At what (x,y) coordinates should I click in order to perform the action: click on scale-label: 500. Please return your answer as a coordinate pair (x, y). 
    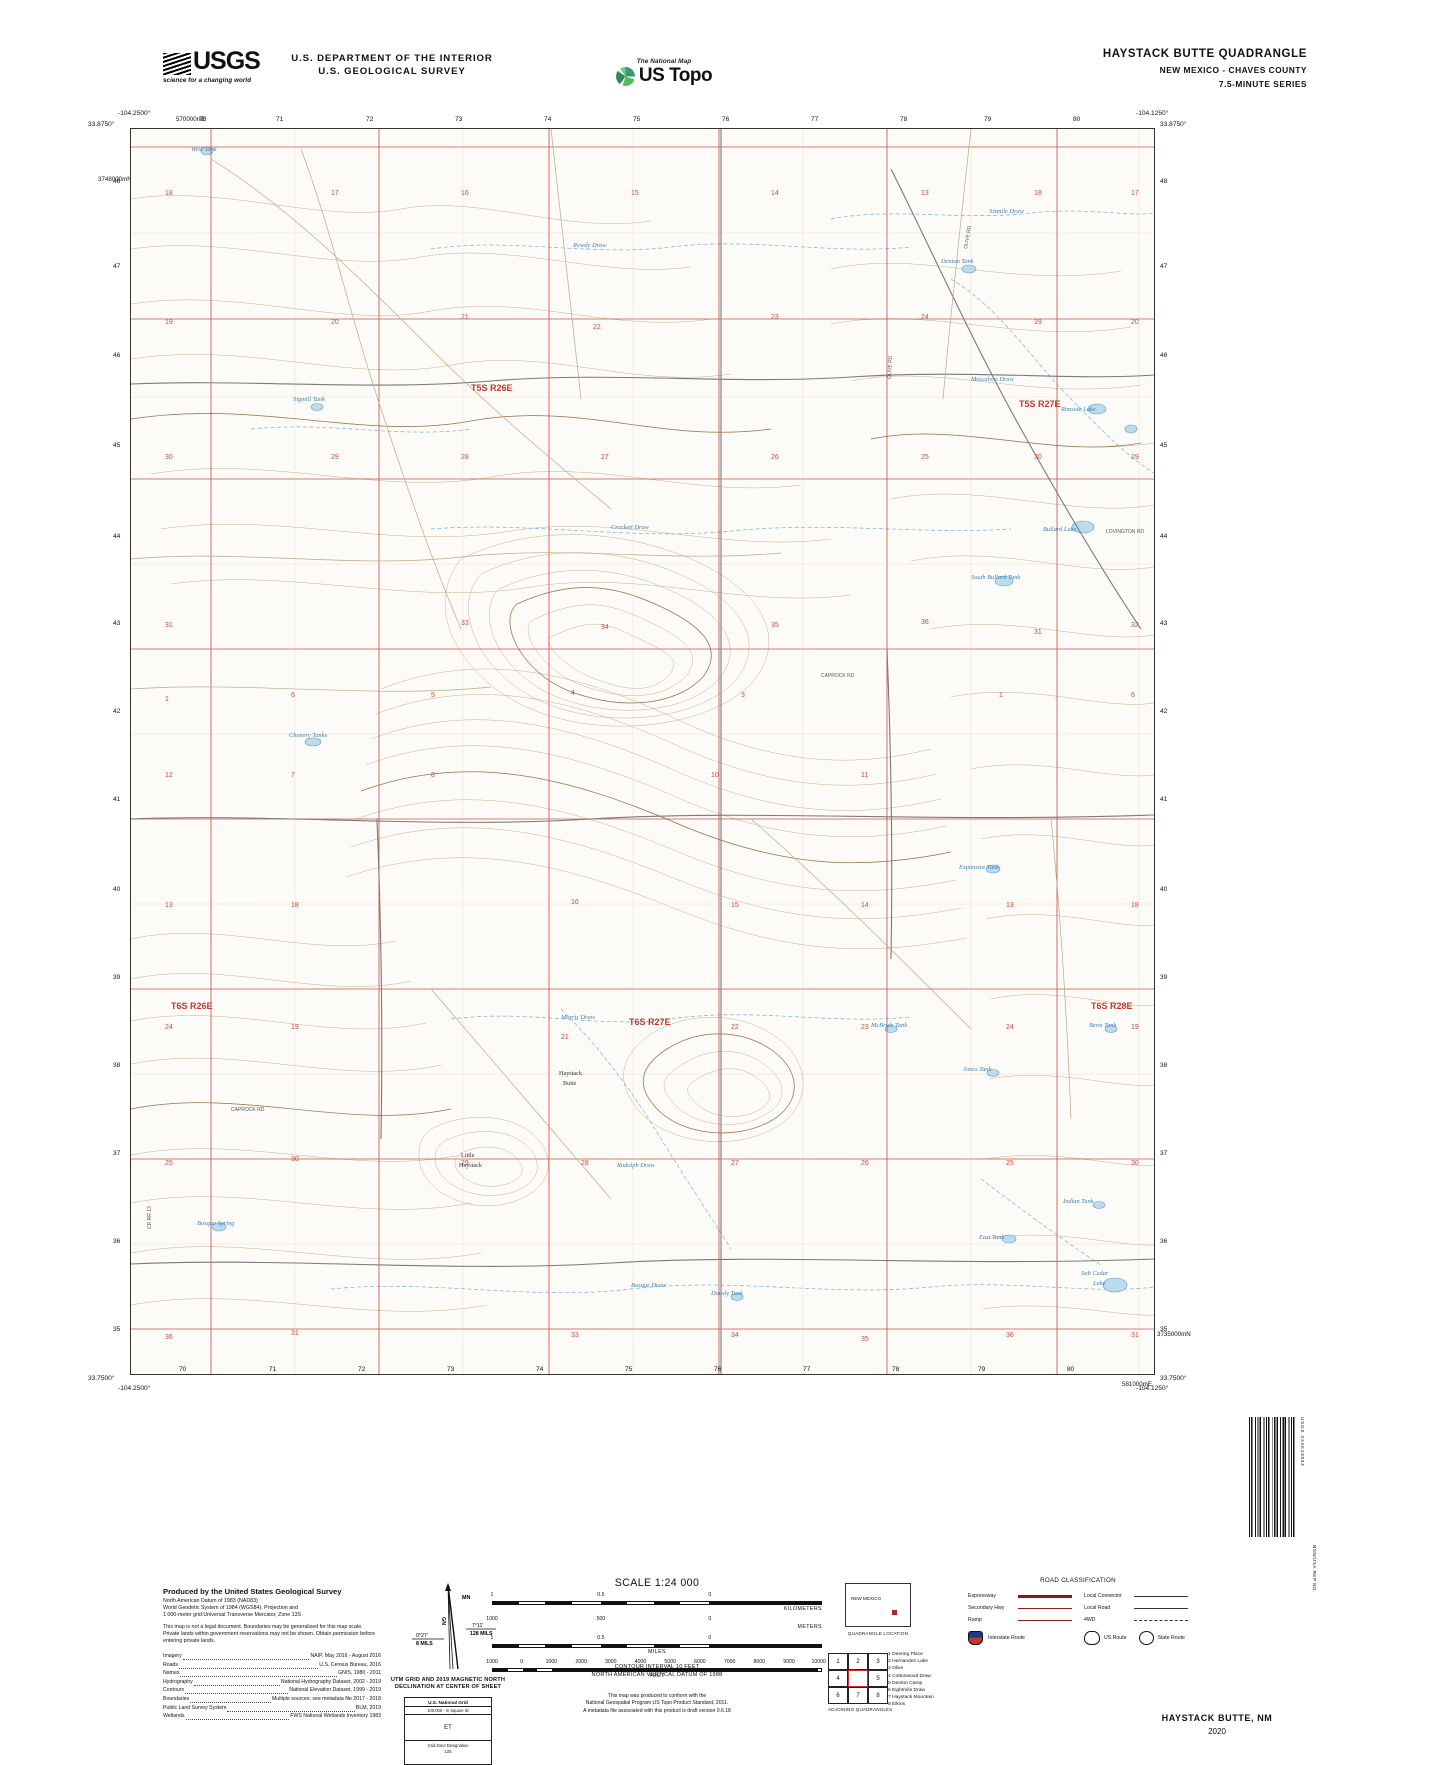
    Looking at the image, I should click on (601, 1619).